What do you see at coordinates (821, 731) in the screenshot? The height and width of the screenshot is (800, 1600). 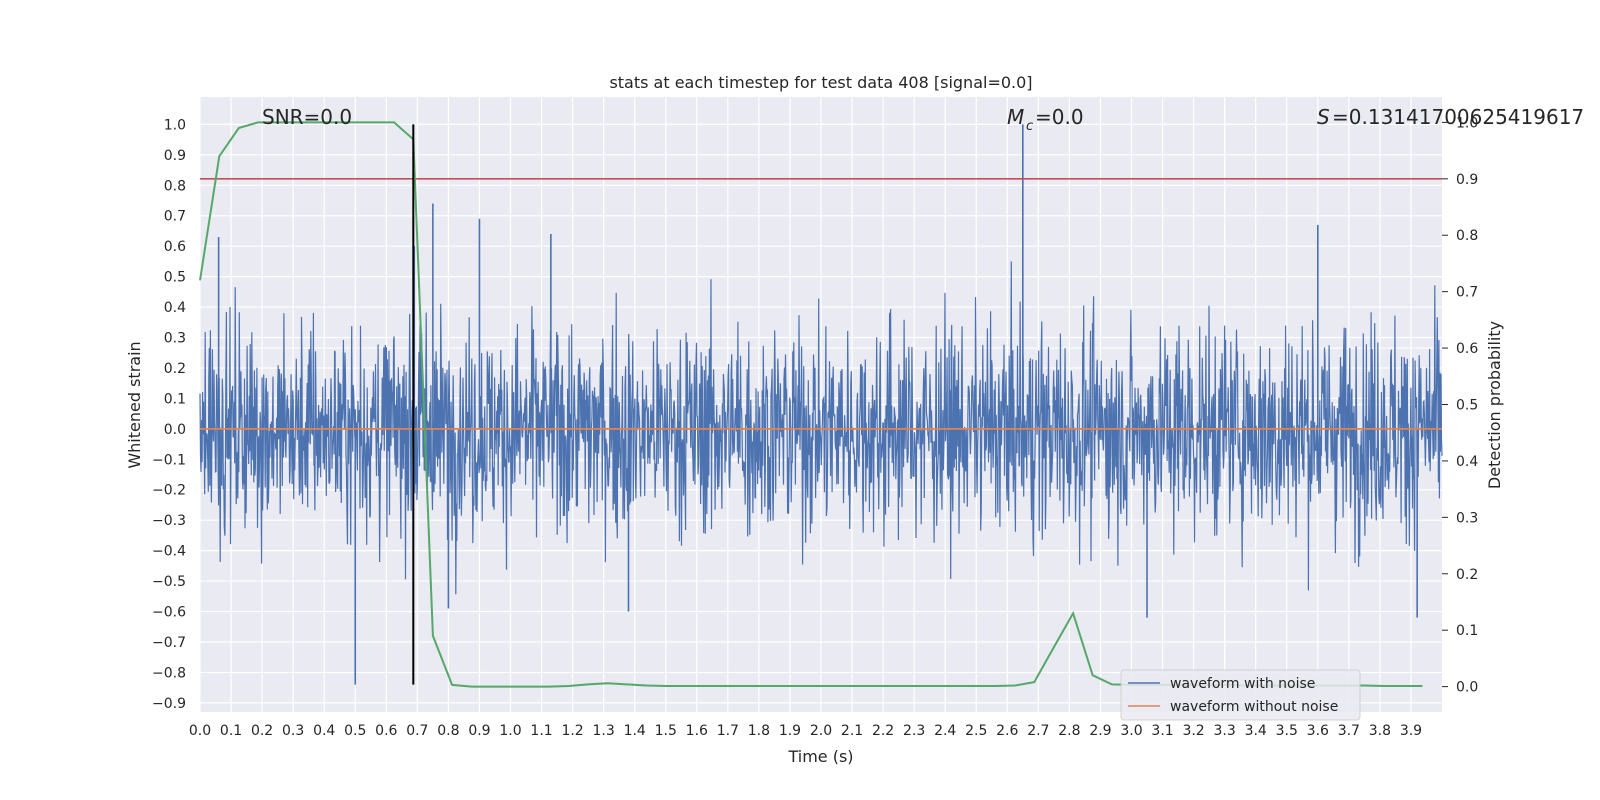 I see `x-tick-label: 2.0` at bounding box center [821, 731].